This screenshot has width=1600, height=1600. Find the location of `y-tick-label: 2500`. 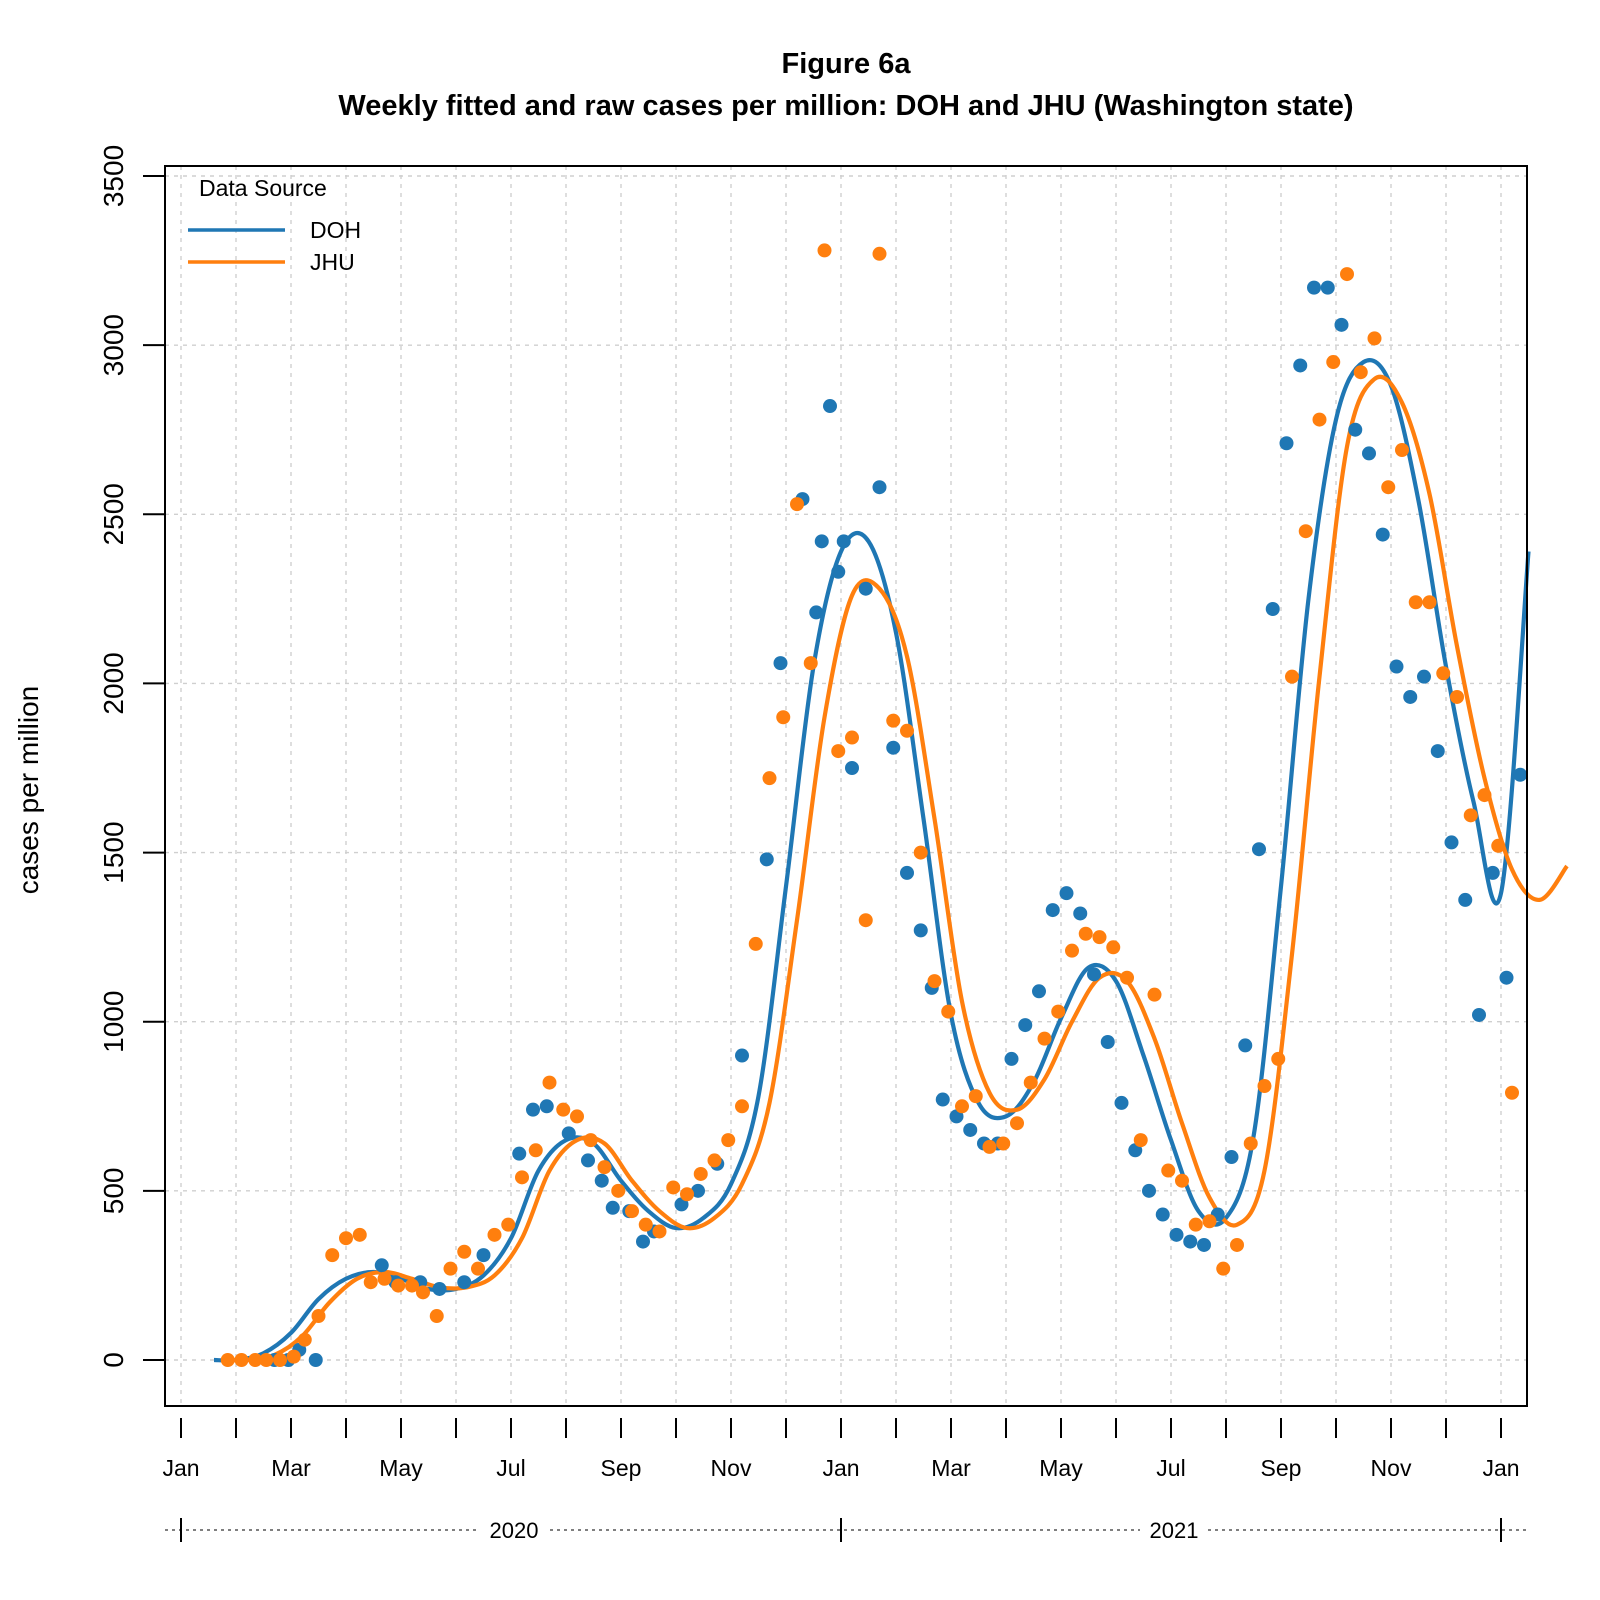

y-tick-label: 2500 is located at coordinates (113, 514).